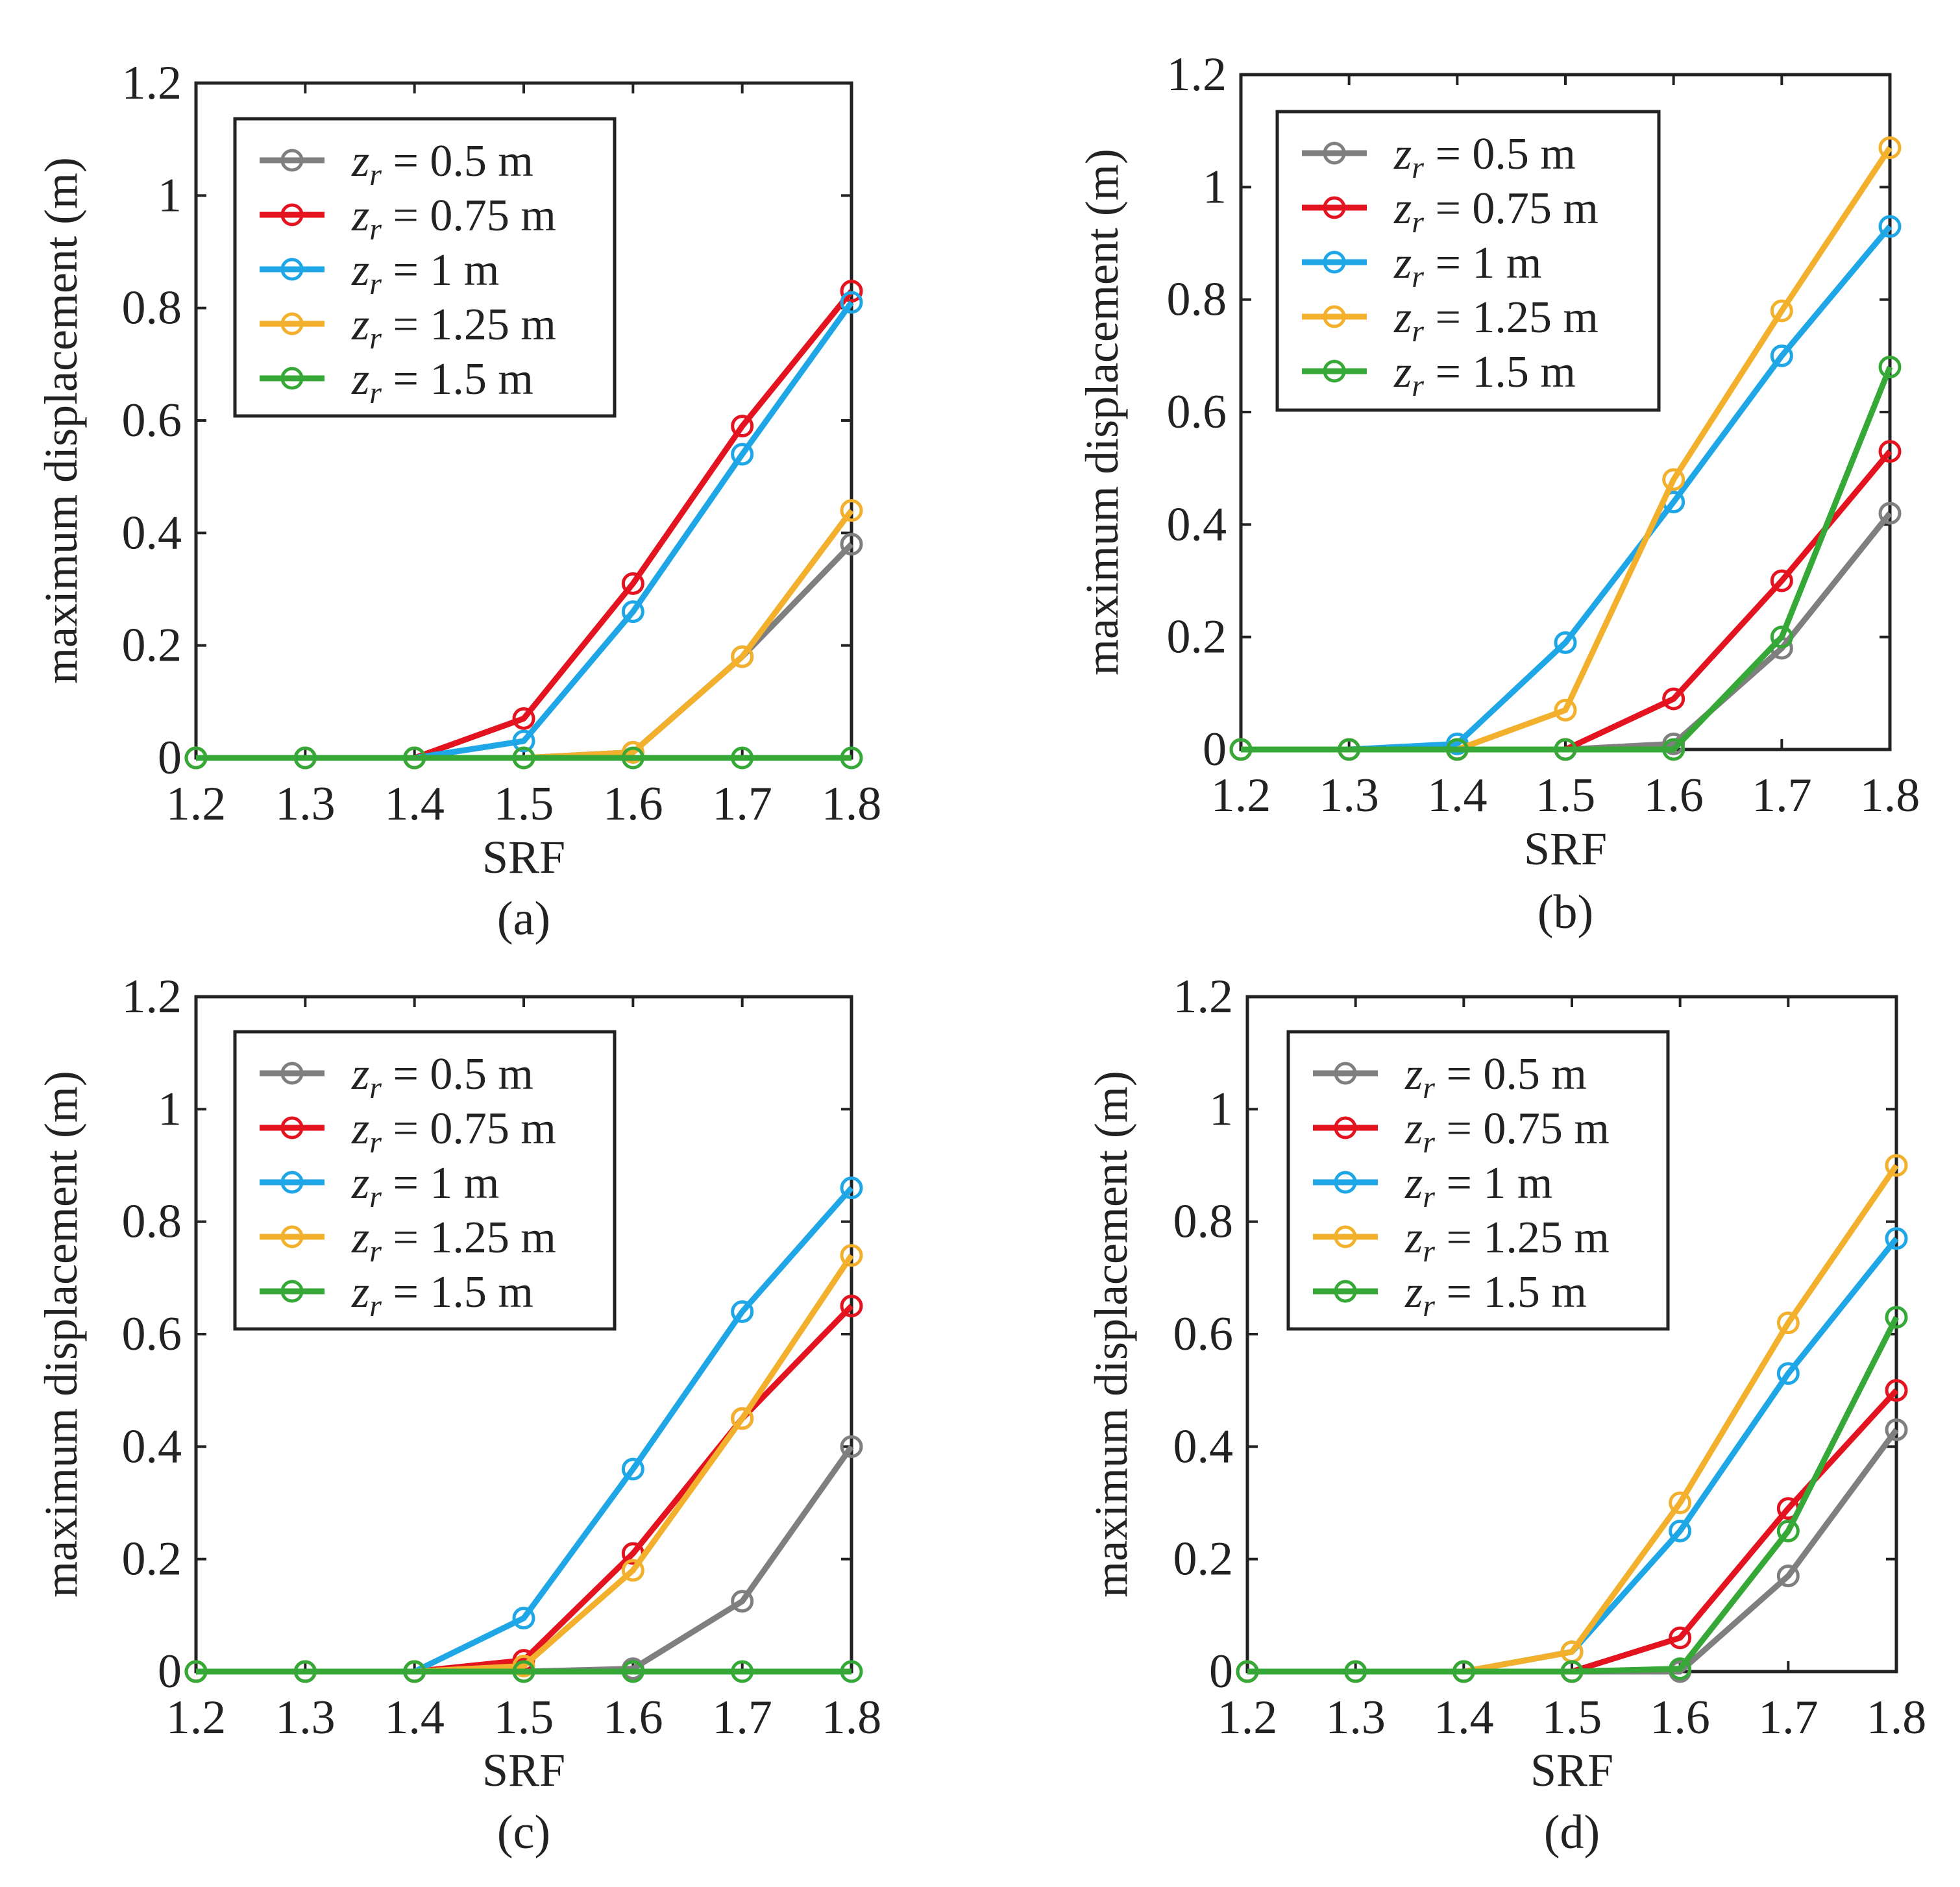 Image resolution: width=1960 pixels, height=1887 pixels. What do you see at coordinates (1511, 1074) in the screenshot?
I see `legend-value: = 0.5 m` at bounding box center [1511, 1074].